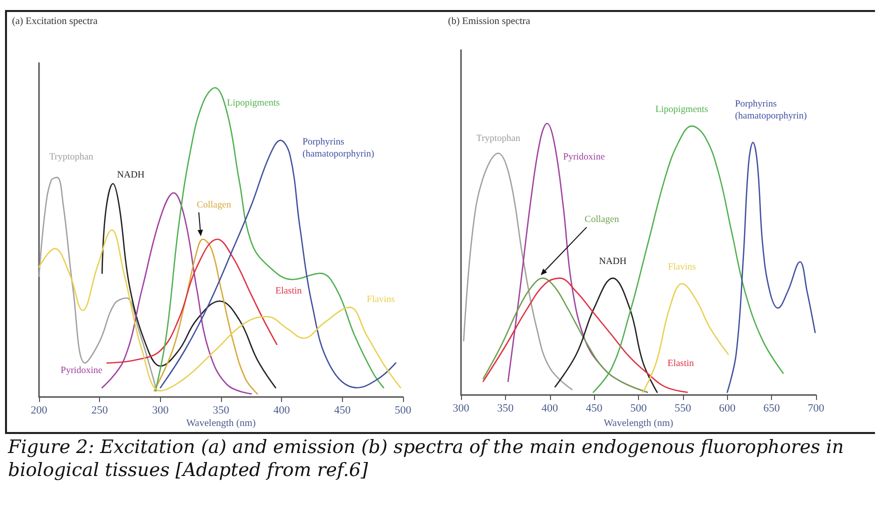 The image size is (876, 509). I want to click on x-tick-label: 700, so click(816, 408).